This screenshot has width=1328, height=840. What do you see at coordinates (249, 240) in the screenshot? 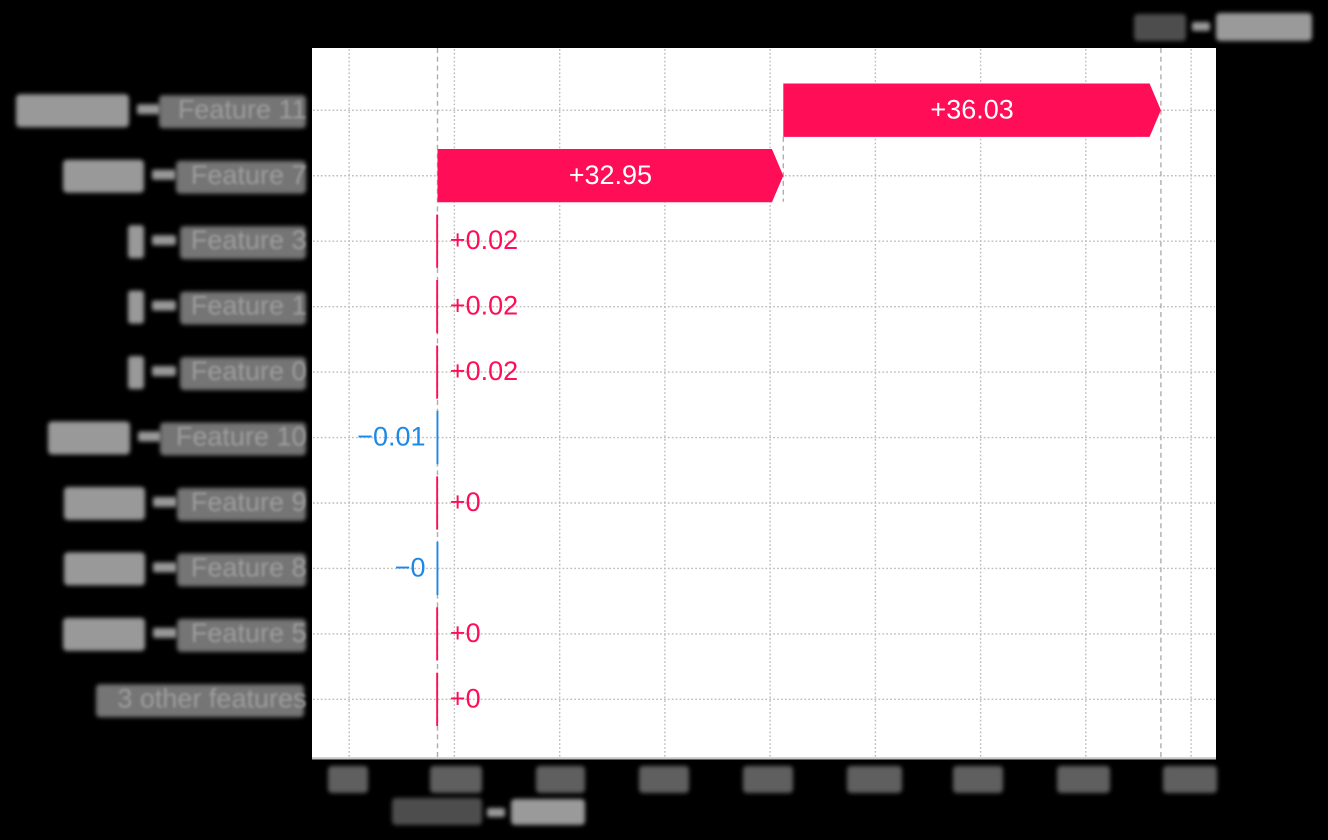
I see `svg-text: Feature 3` at bounding box center [249, 240].